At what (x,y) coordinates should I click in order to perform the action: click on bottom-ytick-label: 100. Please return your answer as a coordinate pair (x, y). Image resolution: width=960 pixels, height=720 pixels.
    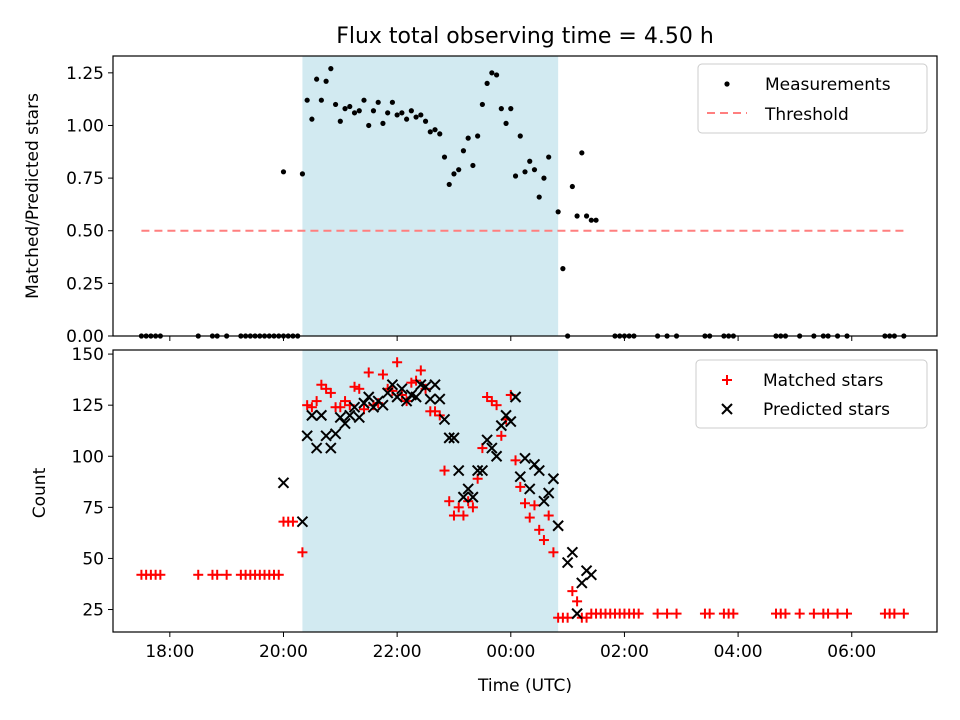
    Looking at the image, I should click on (88, 457).